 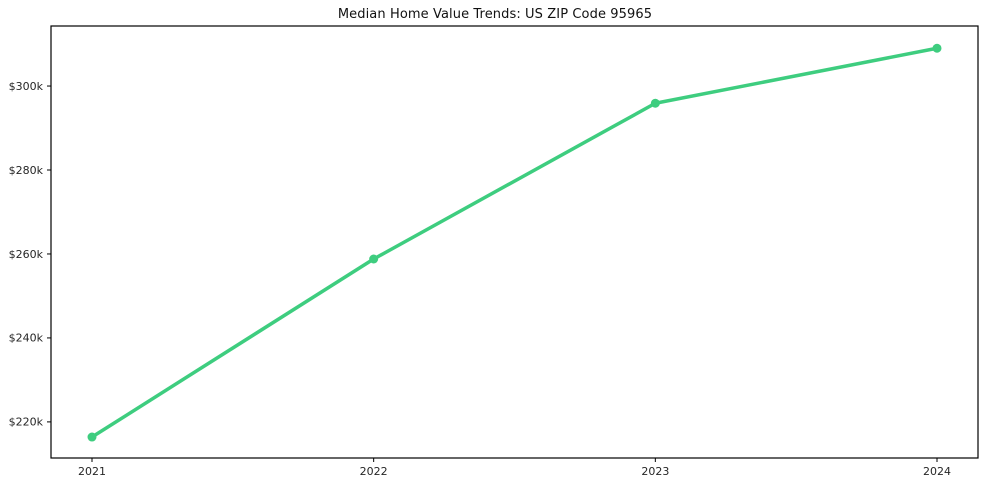 What do you see at coordinates (26, 86) in the screenshot?
I see `y-tick-label: $300k` at bounding box center [26, 86].